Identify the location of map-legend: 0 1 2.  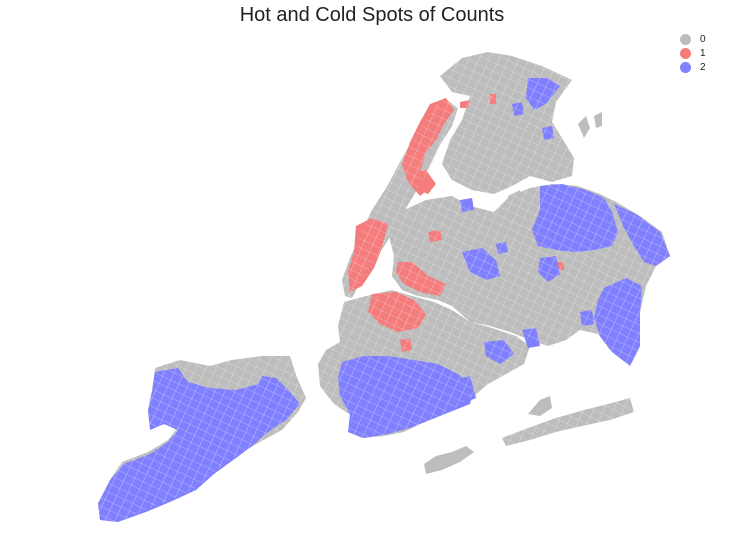
(693, 53).